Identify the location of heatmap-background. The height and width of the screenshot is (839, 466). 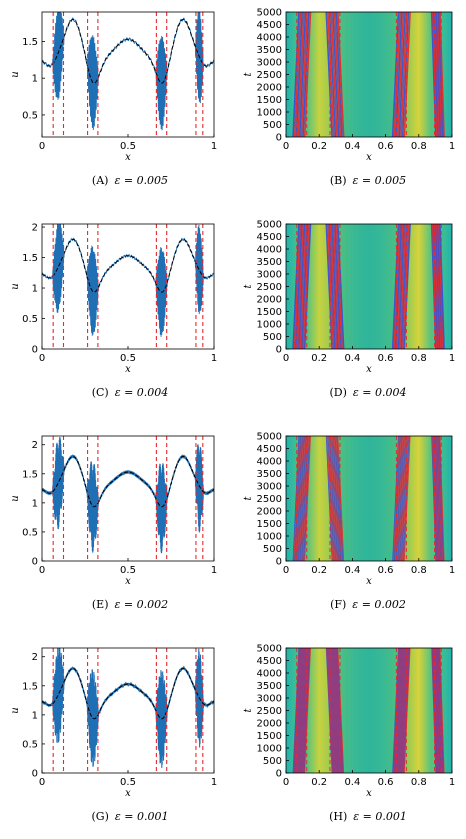
(369, 74).